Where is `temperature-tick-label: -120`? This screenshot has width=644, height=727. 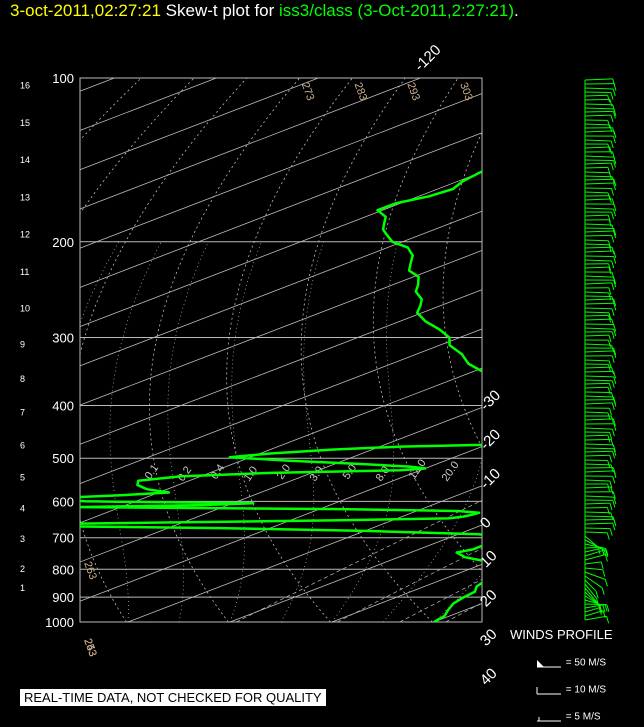
temperature-tick-label: -120 is located at coordinates (427, 58).